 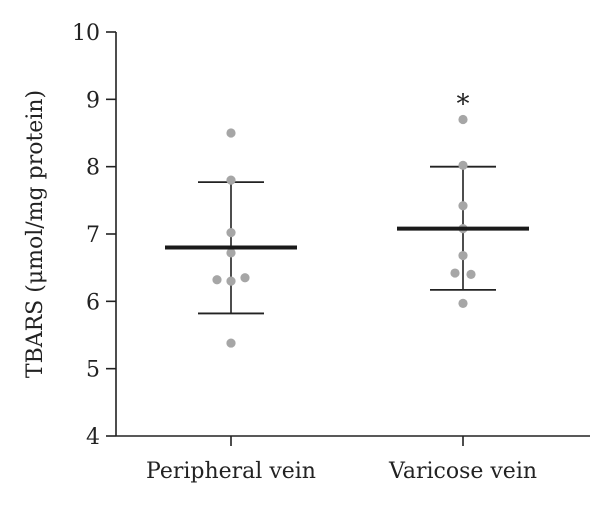 I want to click on x-tick-label: Varicose vein, so click(x=462, y=471).